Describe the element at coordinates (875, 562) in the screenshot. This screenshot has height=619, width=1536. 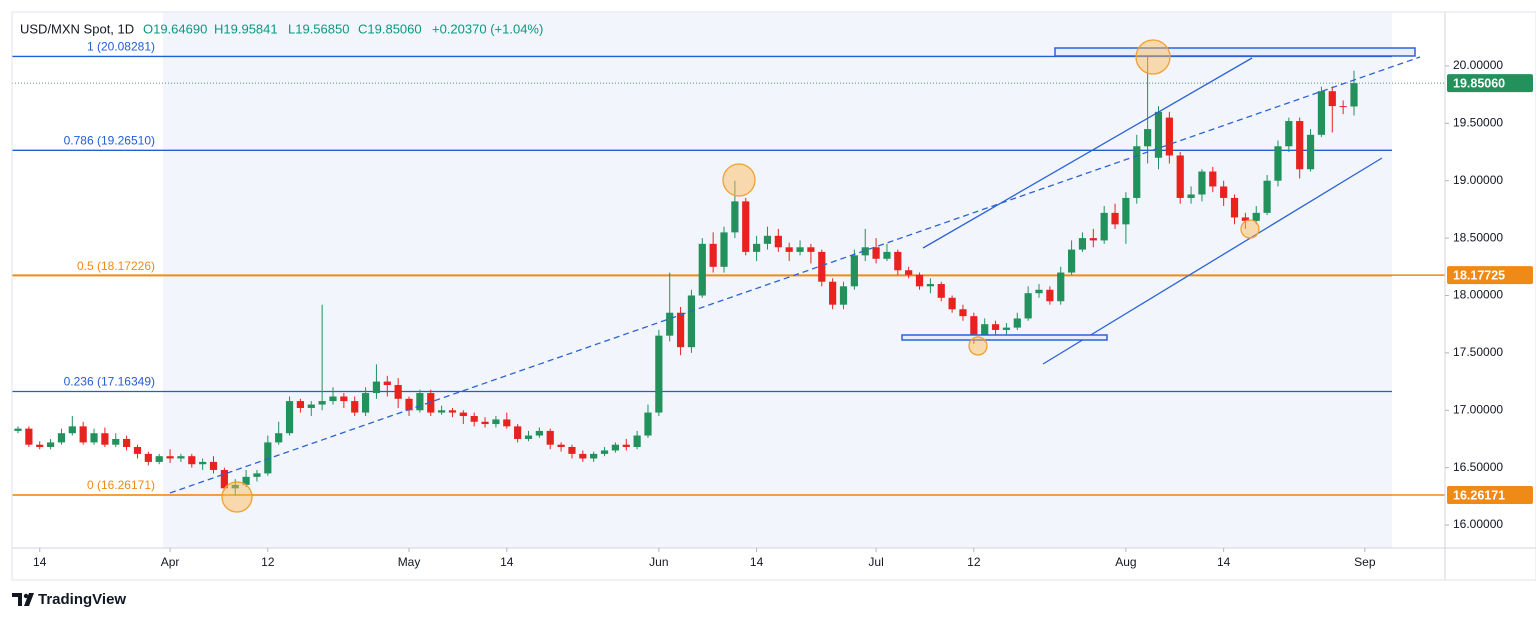
I see `x-tick-label: Jul` at that location.